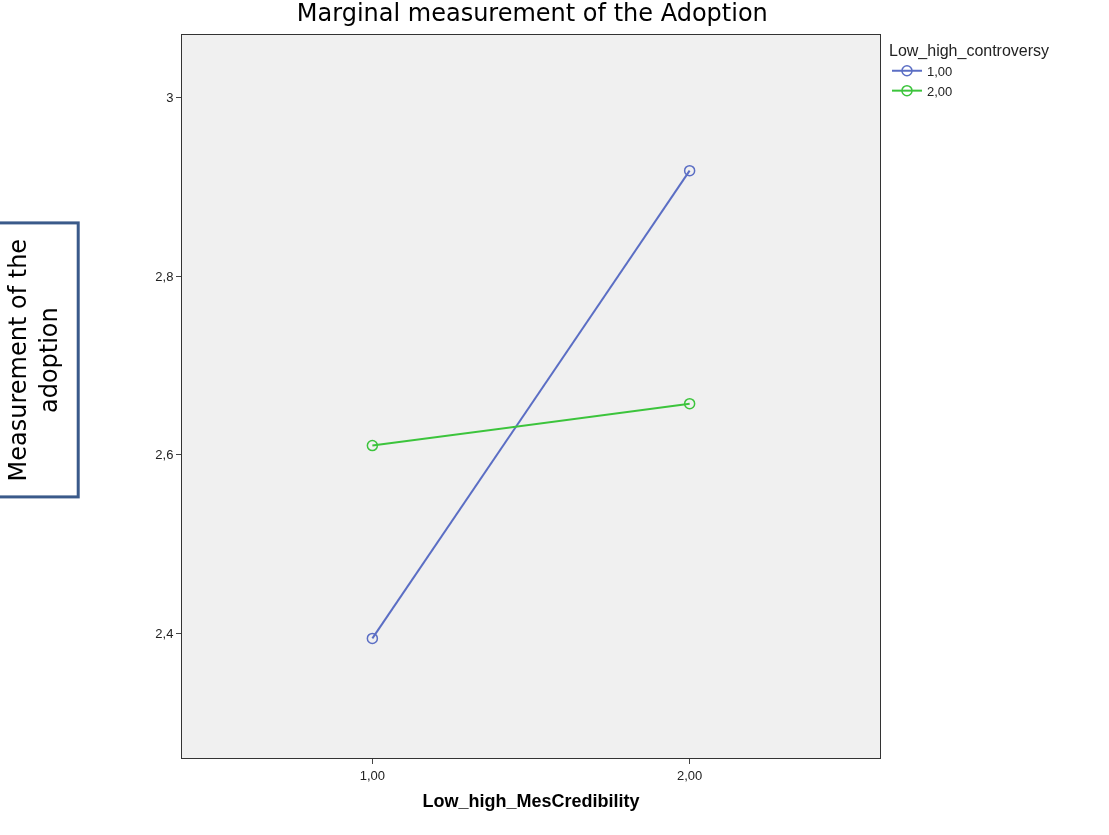  I want to click on y-tick-label: 2,8, so click(164, 276).